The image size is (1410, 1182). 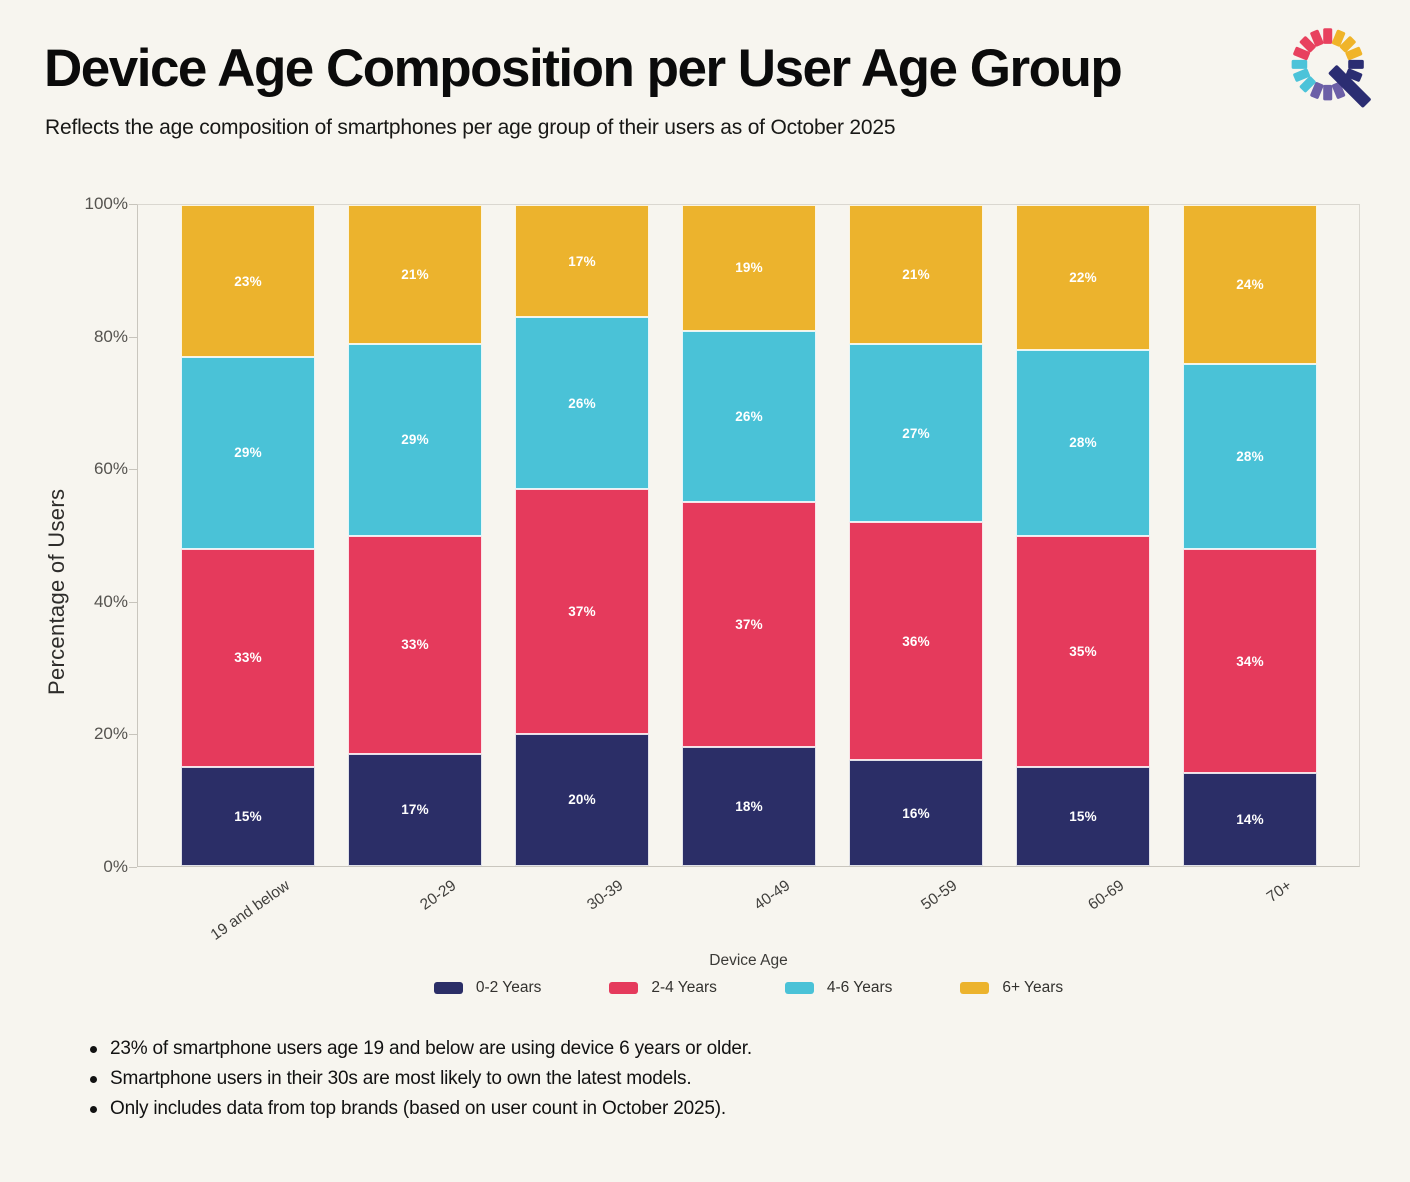 I want to click on segment-0-2-years-50-59: 16%, so click(x=916, y=813).